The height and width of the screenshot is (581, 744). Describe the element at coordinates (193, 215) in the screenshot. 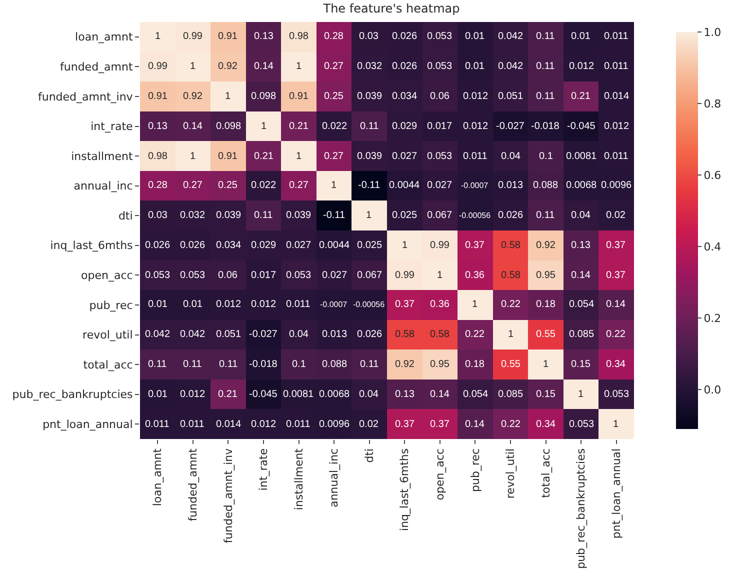

I see `data-label: 0.032` at that location.